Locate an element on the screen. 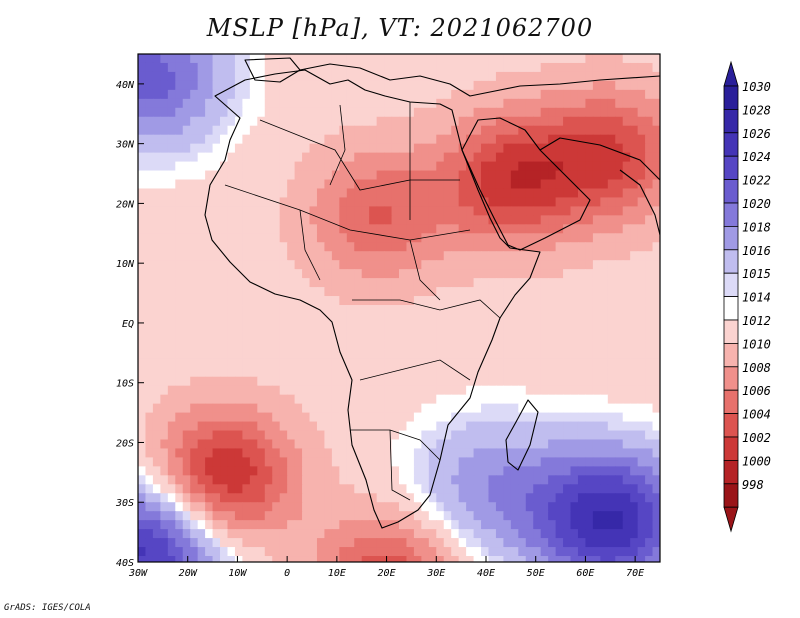 This screenshot has width=800, height=618. x-tick-label: 10W is located at coordinates (237, 573).